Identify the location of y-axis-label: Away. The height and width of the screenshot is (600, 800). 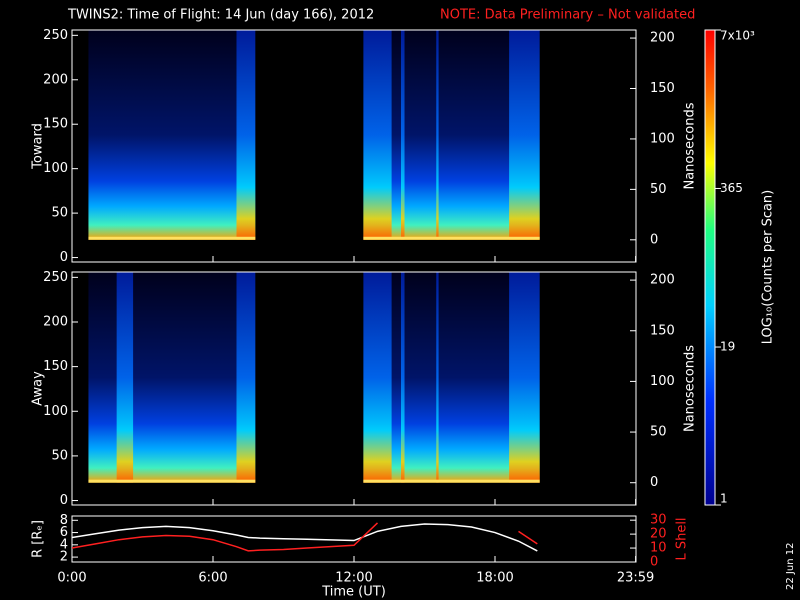
(38, 388).